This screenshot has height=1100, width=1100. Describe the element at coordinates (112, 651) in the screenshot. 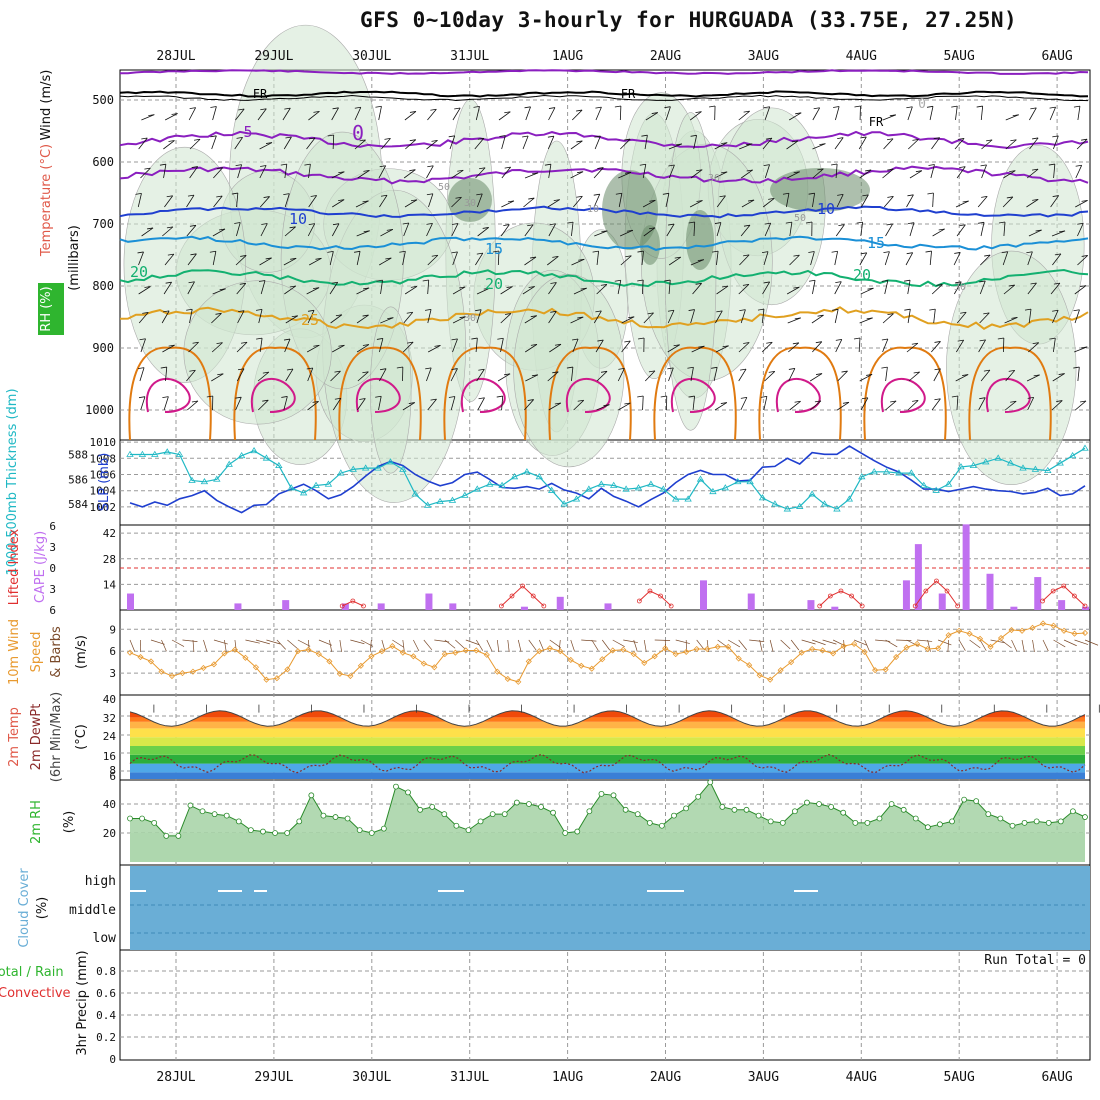

I see `wind-tick: 6` at that location.